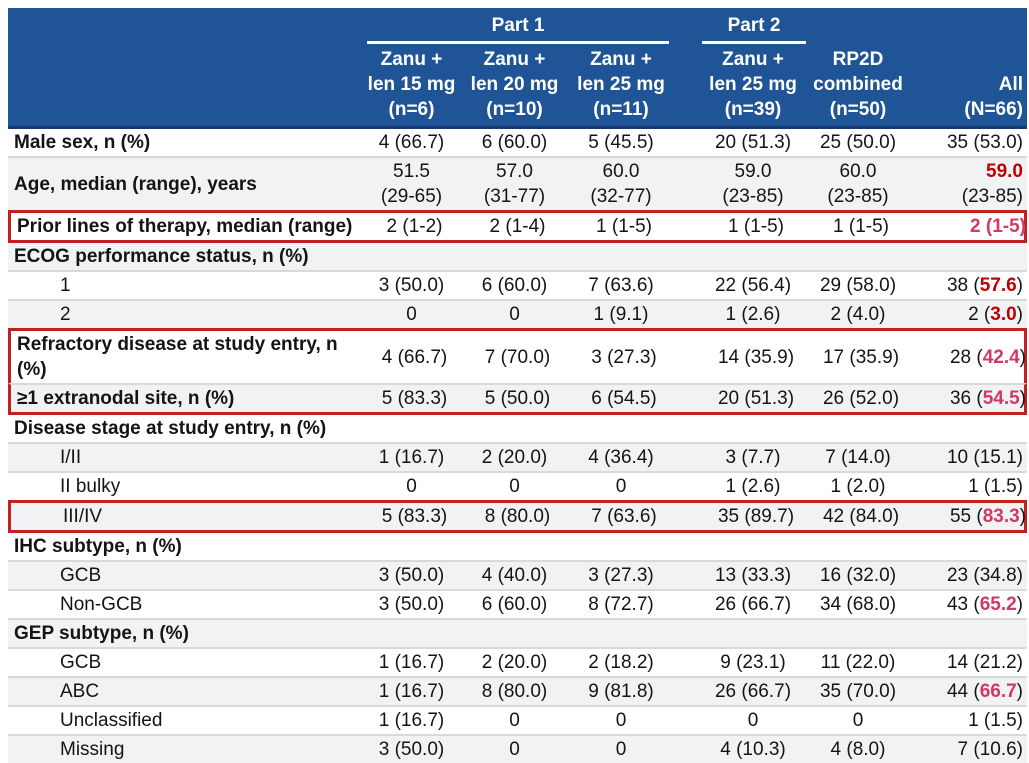  Describe the element at coordinates (967, 285) in the screenshot. I see `table-cell: 38 (57.6)` at that location.